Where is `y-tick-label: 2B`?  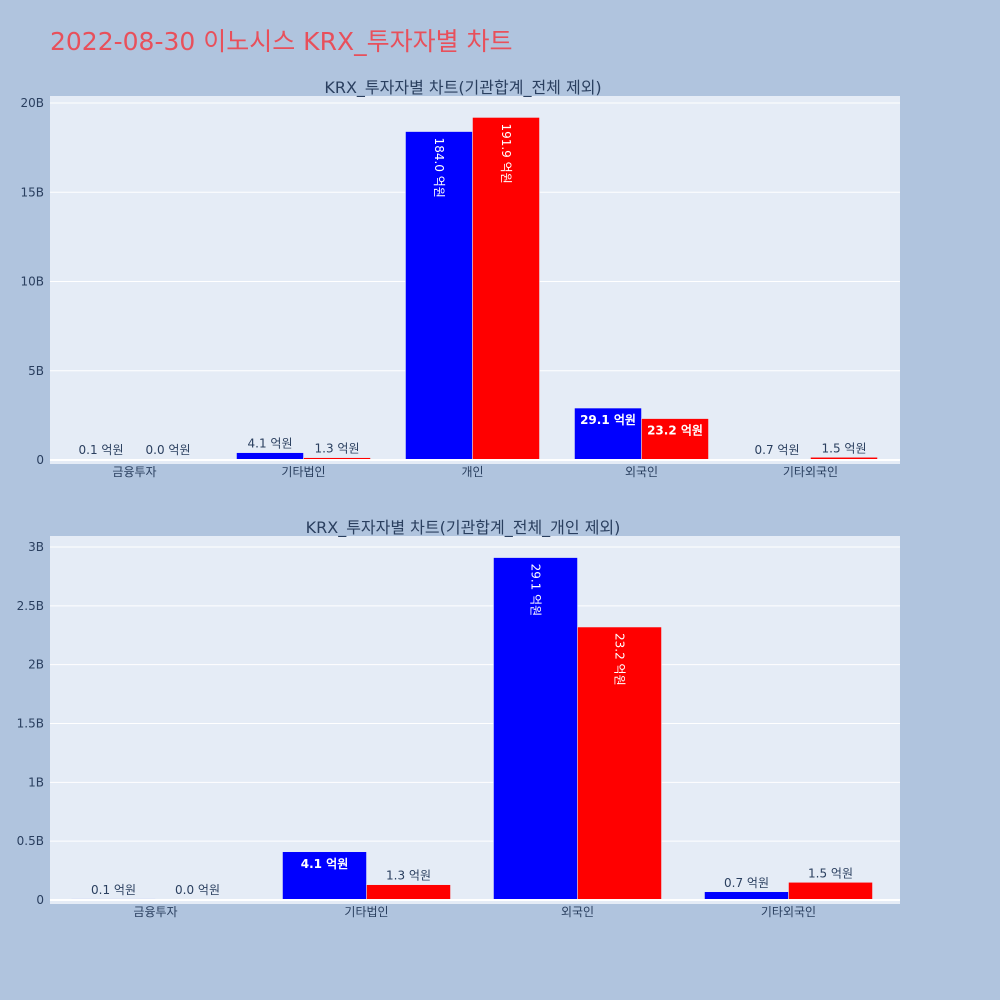
y-tick-label: 2B is located at coordinates (36, 665).